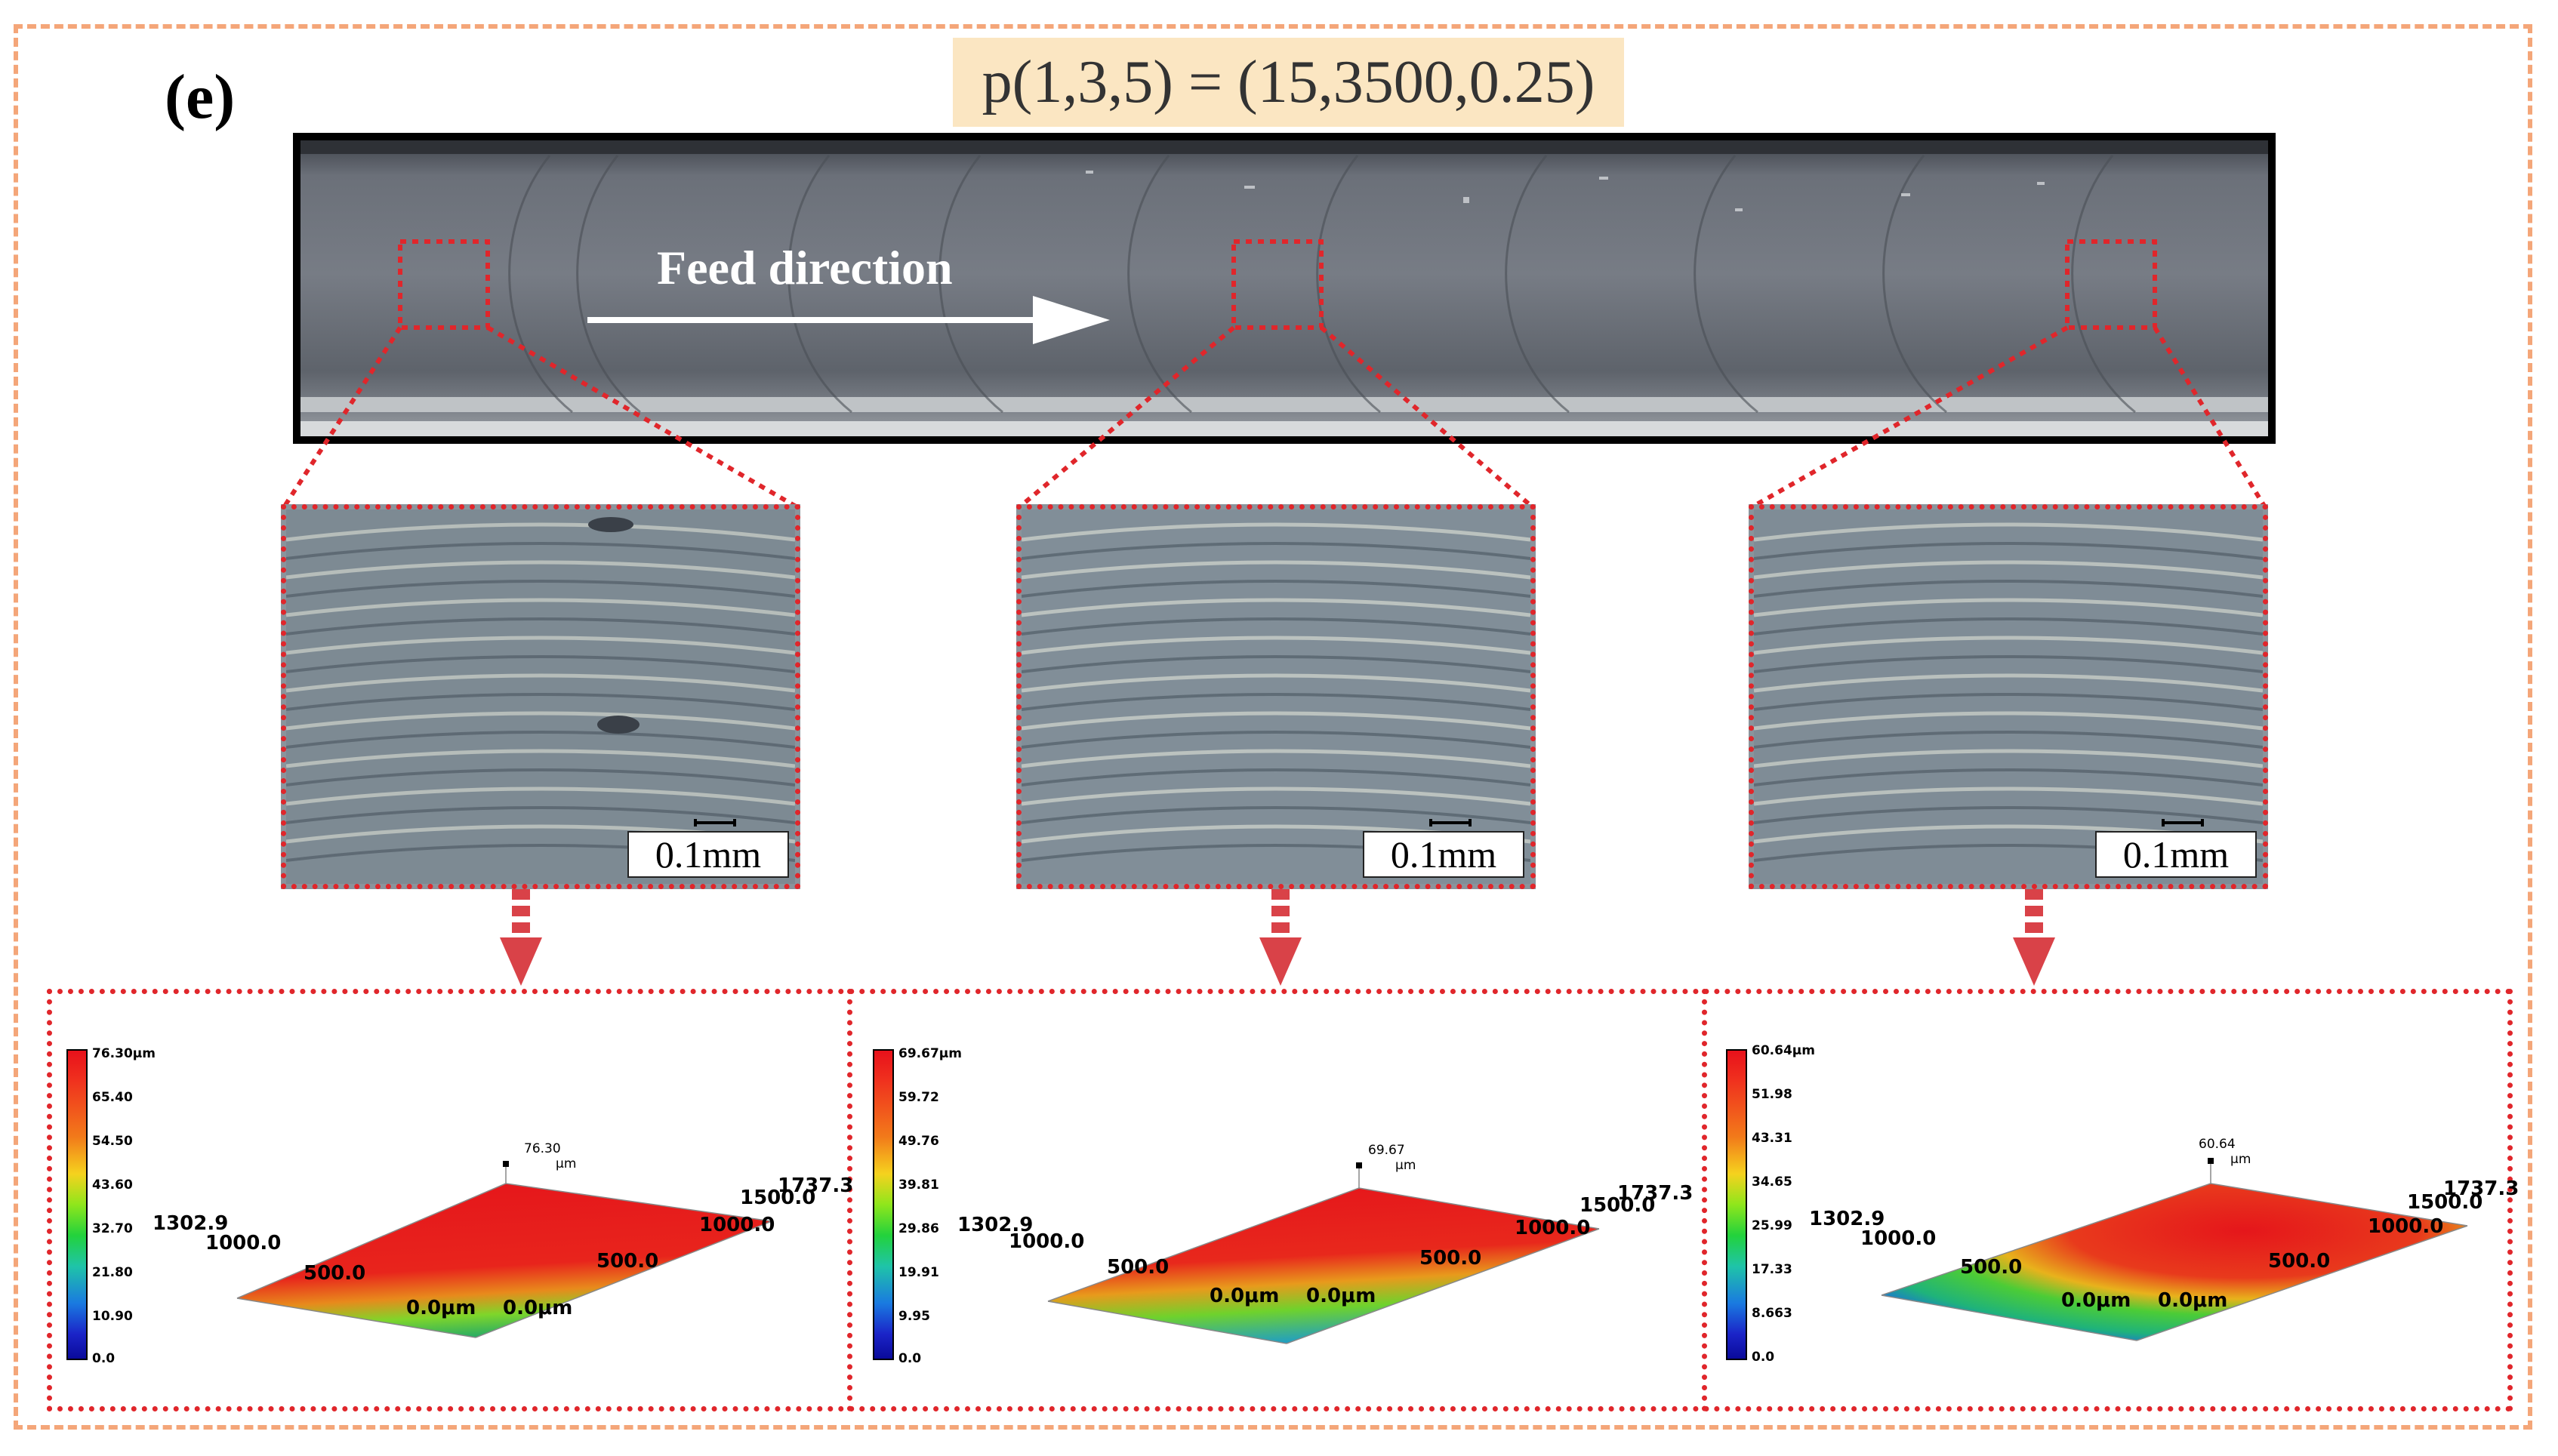 The image size is (2558, 1456). Describe the element at coordinates (566, 1163) in the screenshot. I see `peak-unit-1: μm` at that location.